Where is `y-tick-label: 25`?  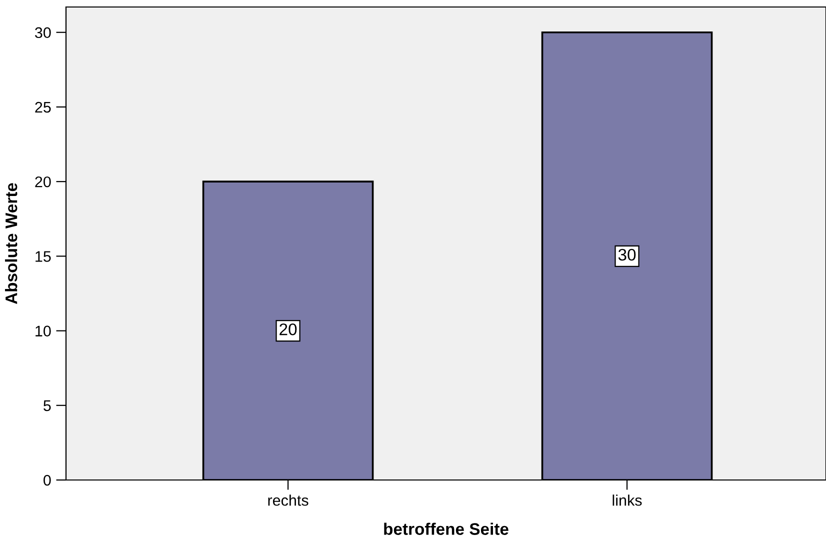 y-tick-label: 25 is located at coordinates (43, 107).